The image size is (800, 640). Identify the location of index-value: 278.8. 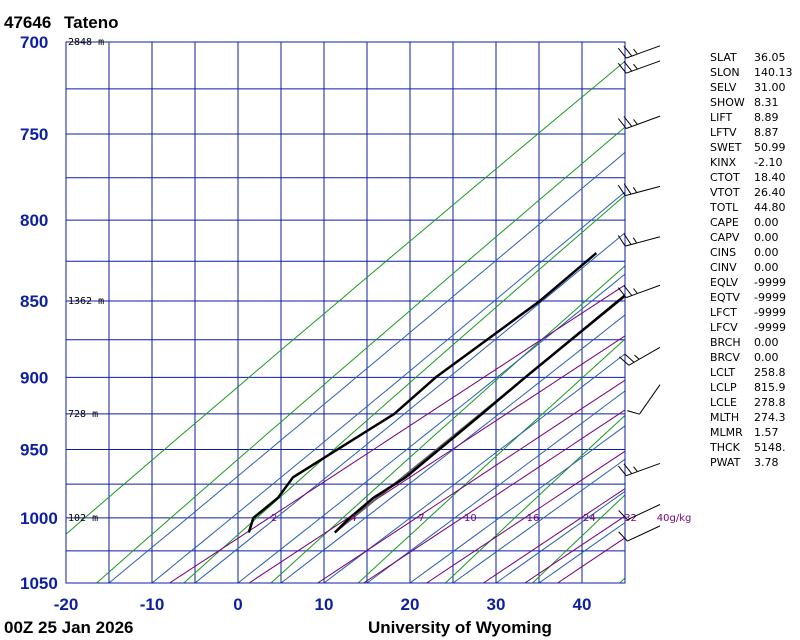
(770, 402).